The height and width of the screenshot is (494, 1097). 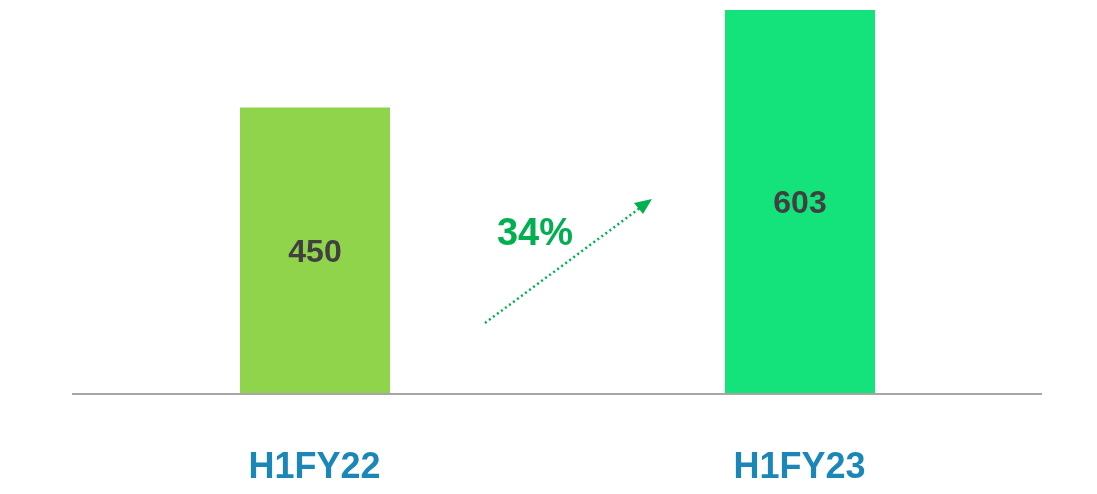 What do you see at coordinates (799, 465) in the screenshot?
I see `x-tick-label: H1FY23` at bounding box center [799, 465].